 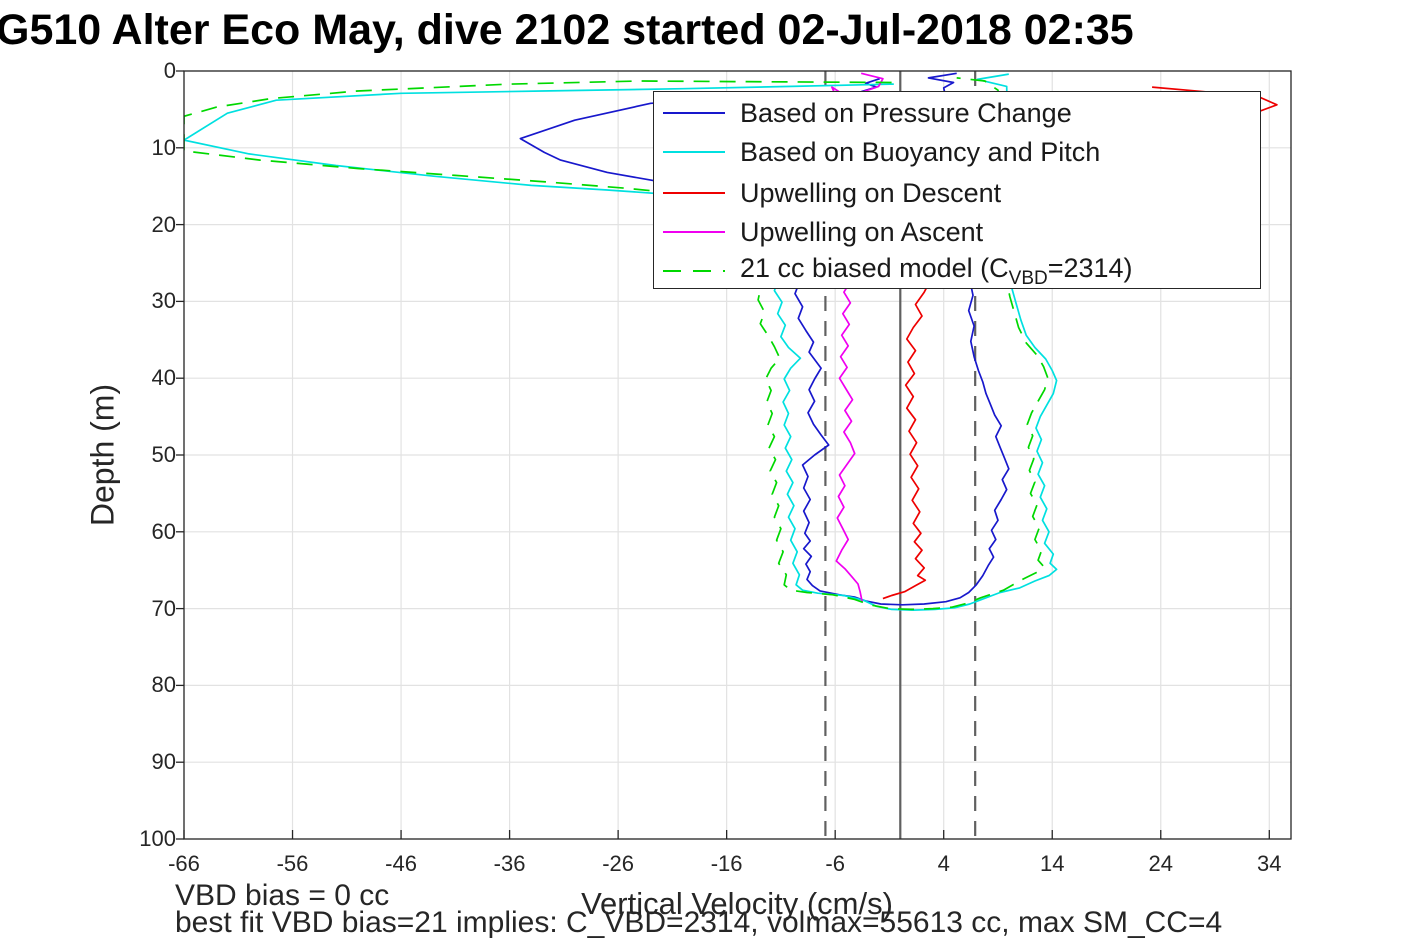 I want to click on legend-label-post: =2314), so click(x=1090, y=267).